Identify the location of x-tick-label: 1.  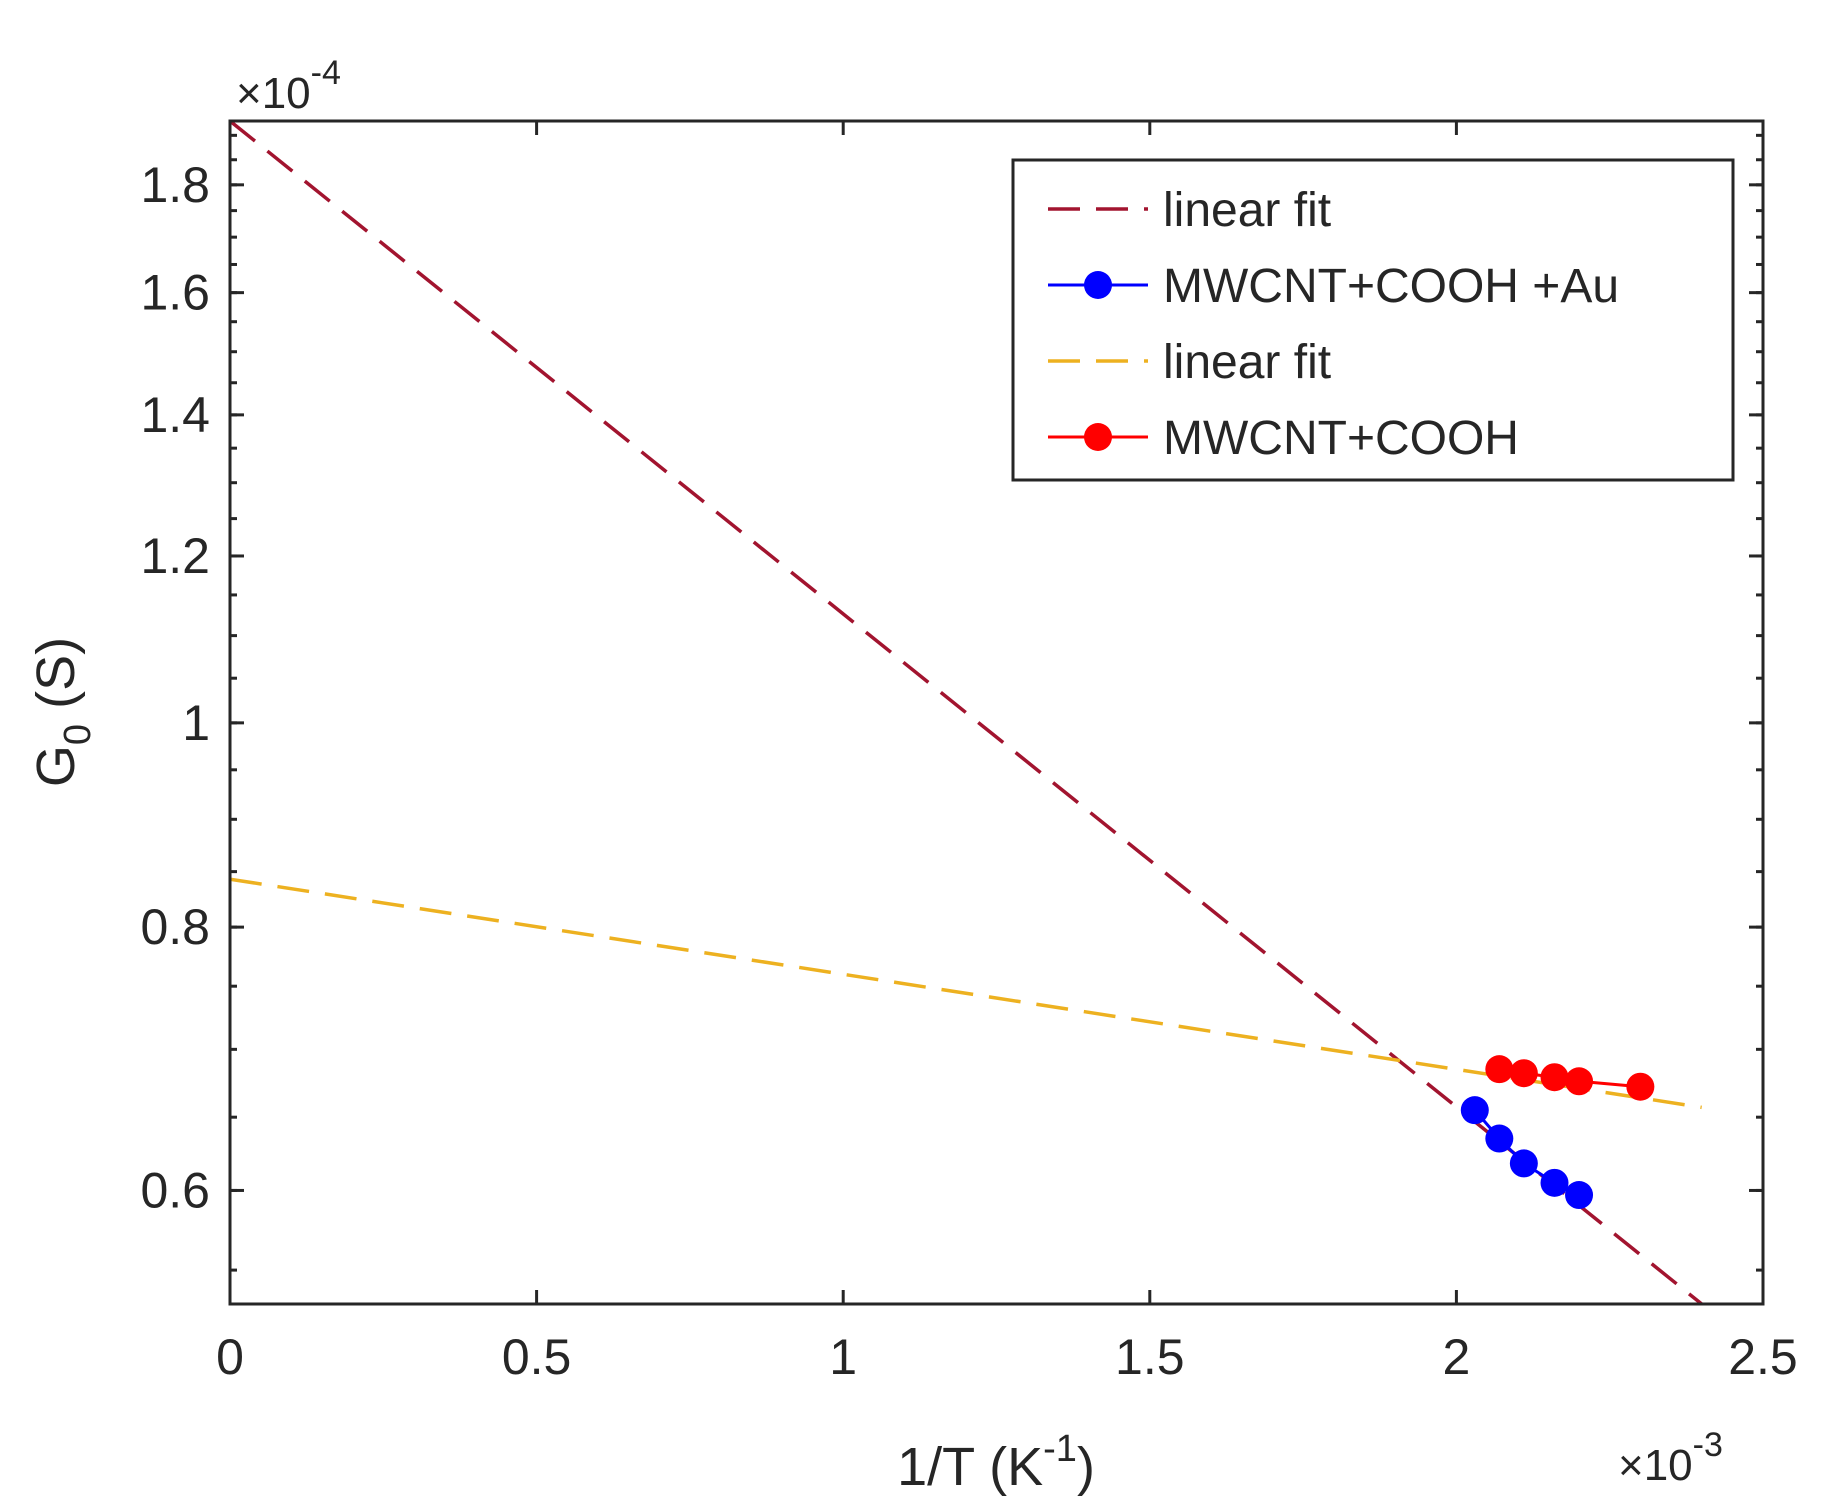
(843, 1357).